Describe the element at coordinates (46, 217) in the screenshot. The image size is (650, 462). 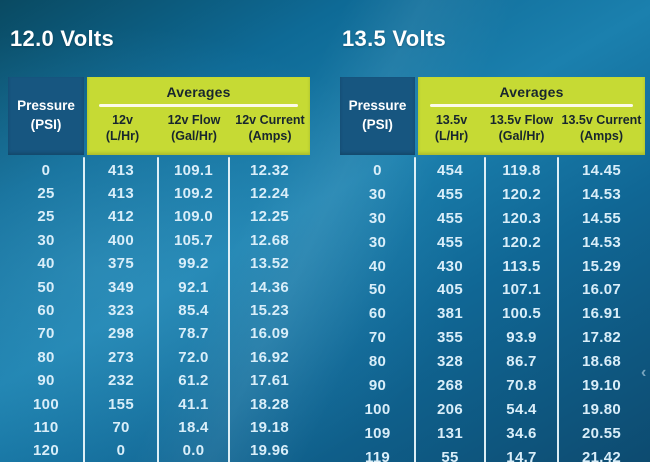
I see `cell-pressure: 25` at that location.